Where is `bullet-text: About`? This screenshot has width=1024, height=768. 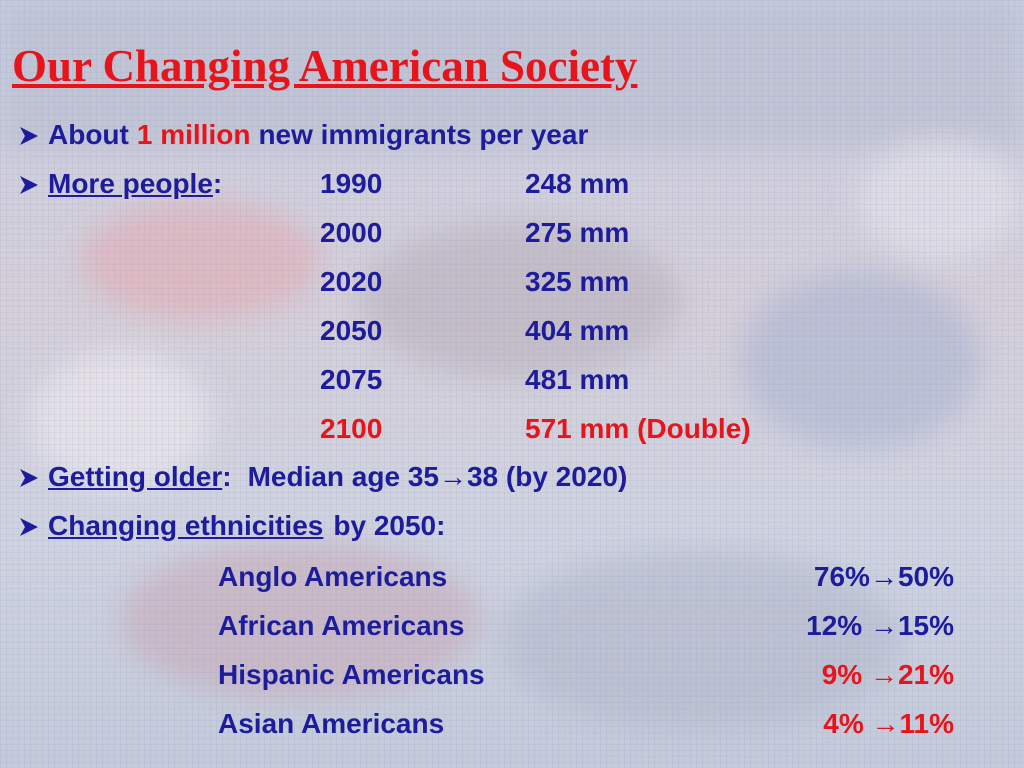 bullet-text: About is located at coordinates (88, 134).